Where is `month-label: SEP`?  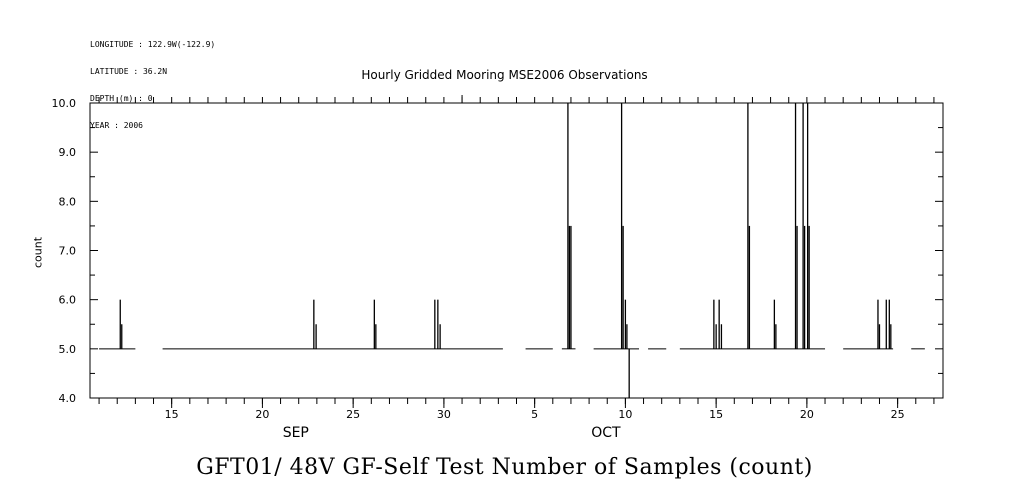 month-label: SEP is located at coordinates (295, 433).